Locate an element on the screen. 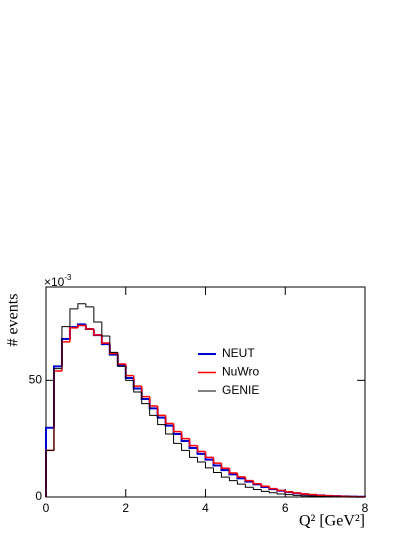 The image size is (415, 537). y-scale-exponent: -3 is located at coordinates (68, 277).